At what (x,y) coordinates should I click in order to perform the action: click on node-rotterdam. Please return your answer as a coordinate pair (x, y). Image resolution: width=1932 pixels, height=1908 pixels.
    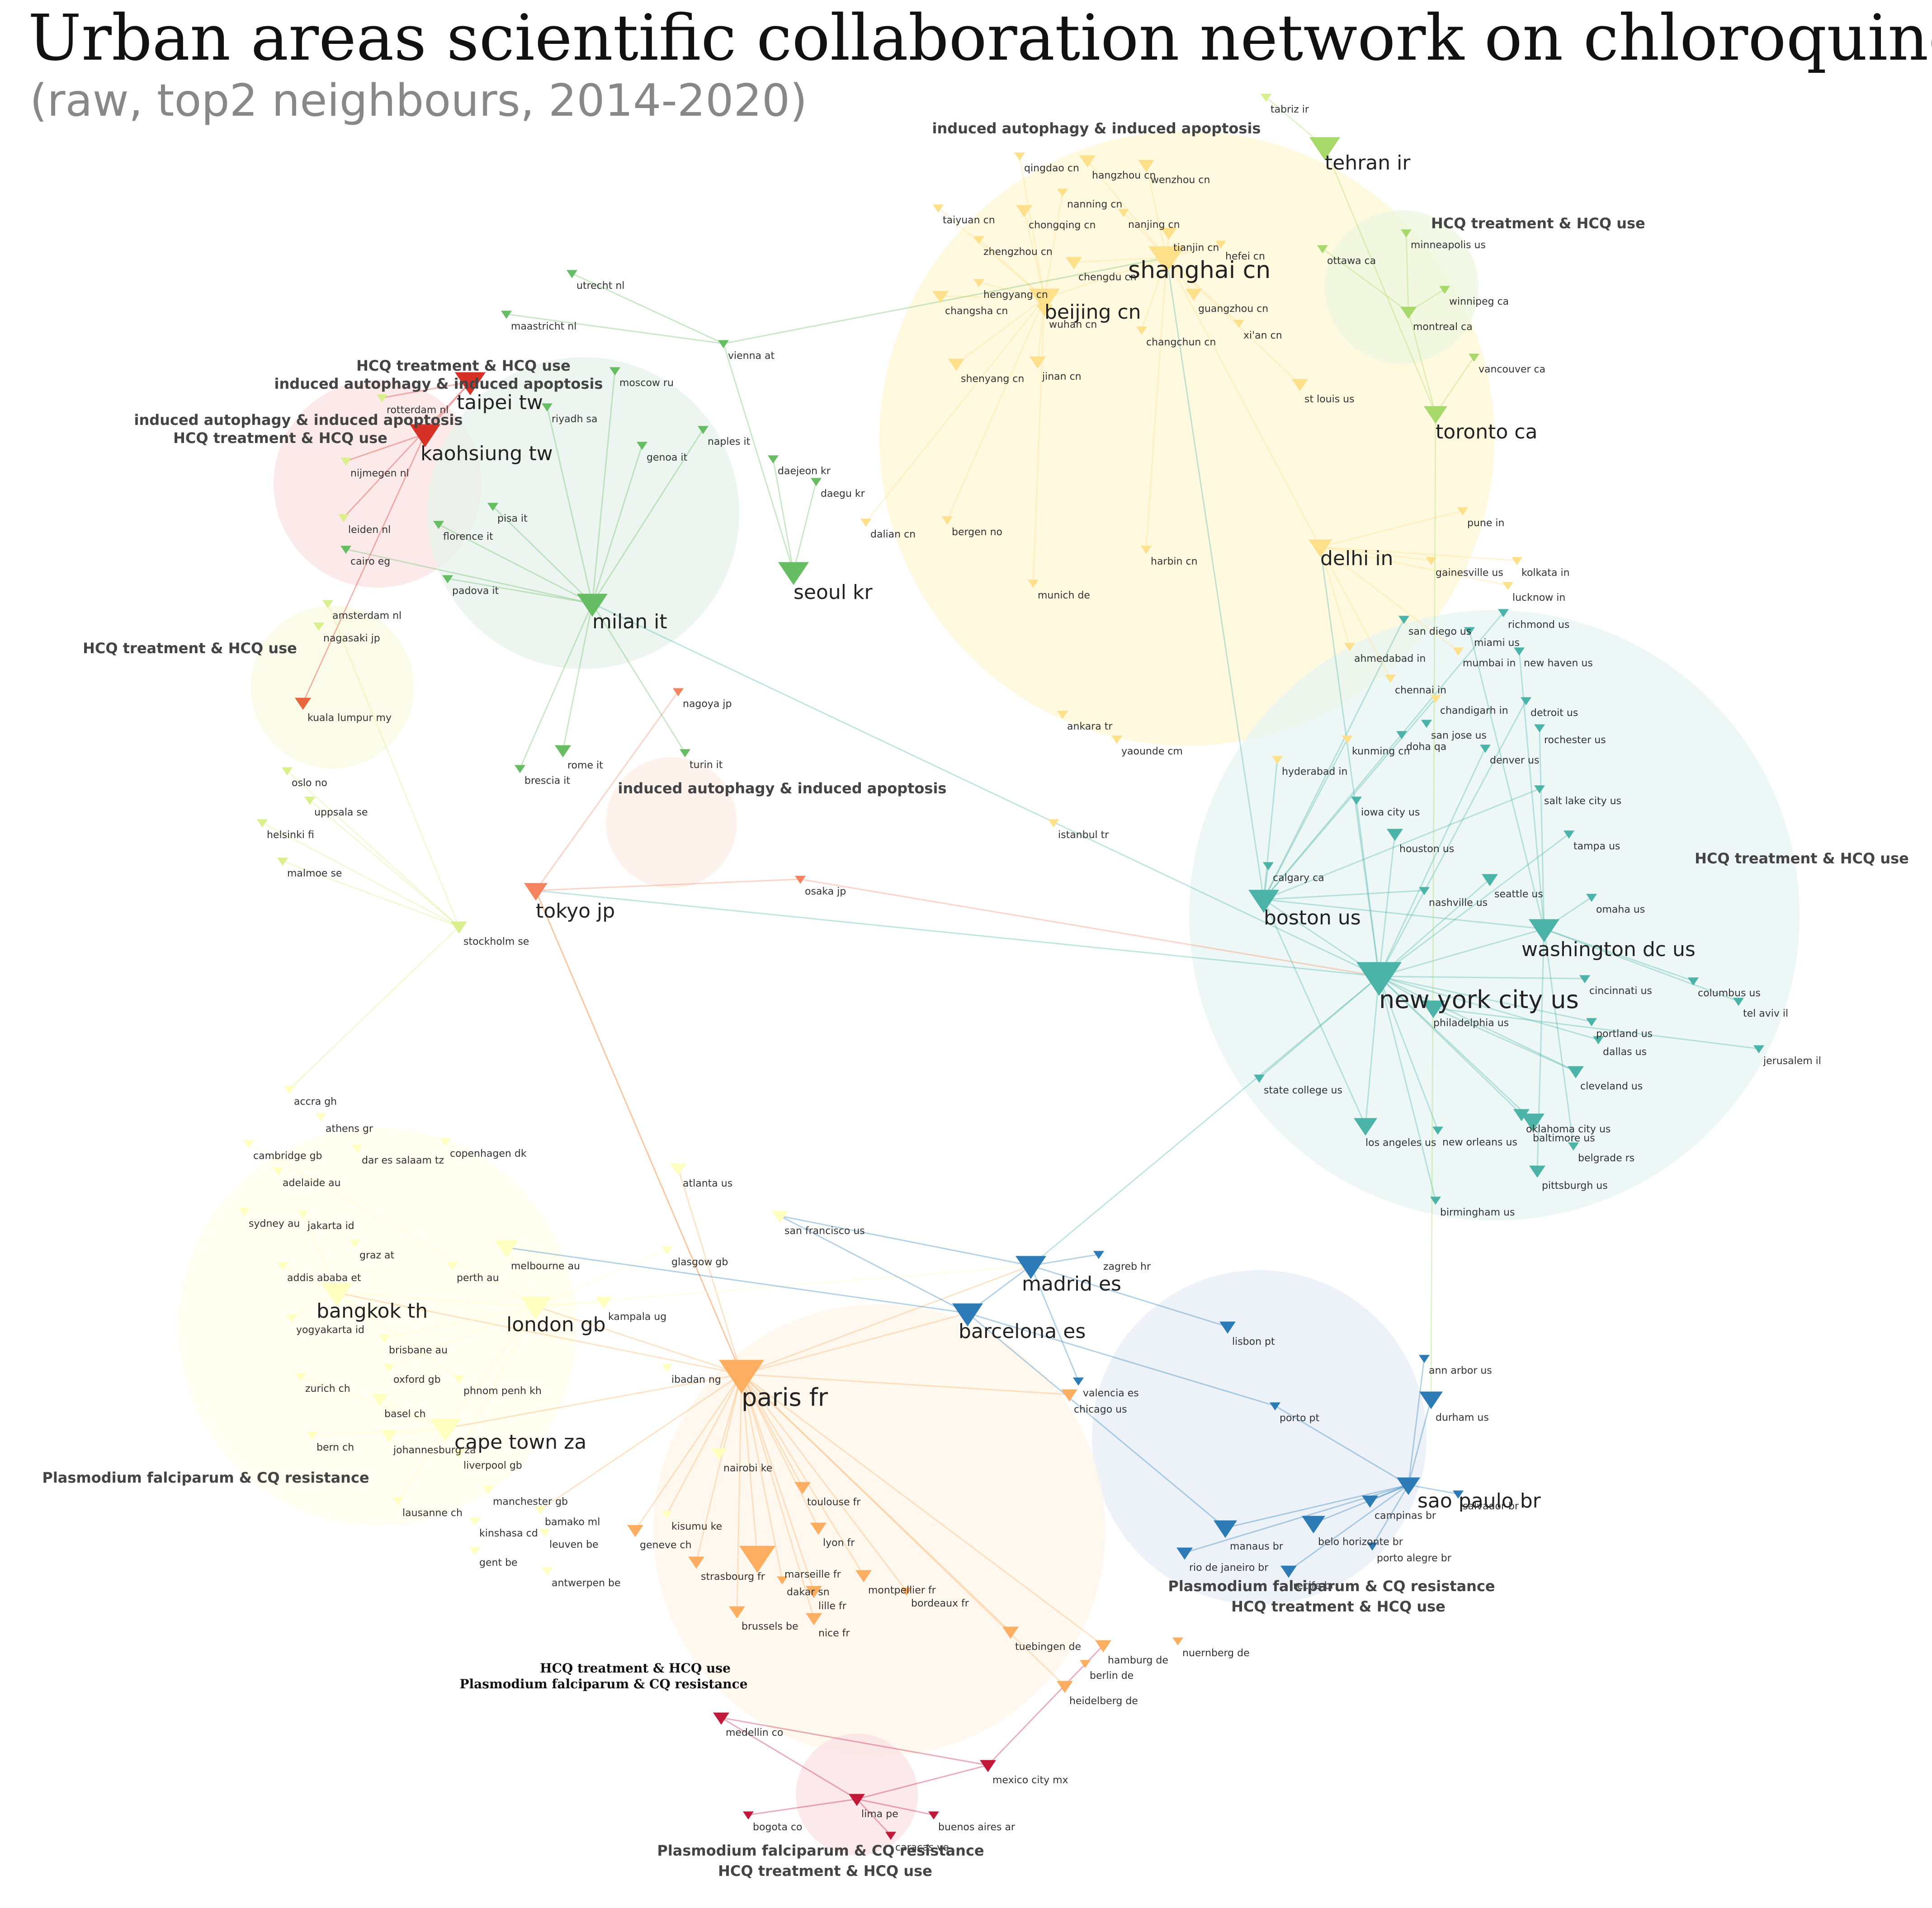
    Looking at the image, I should click on (382, 398).